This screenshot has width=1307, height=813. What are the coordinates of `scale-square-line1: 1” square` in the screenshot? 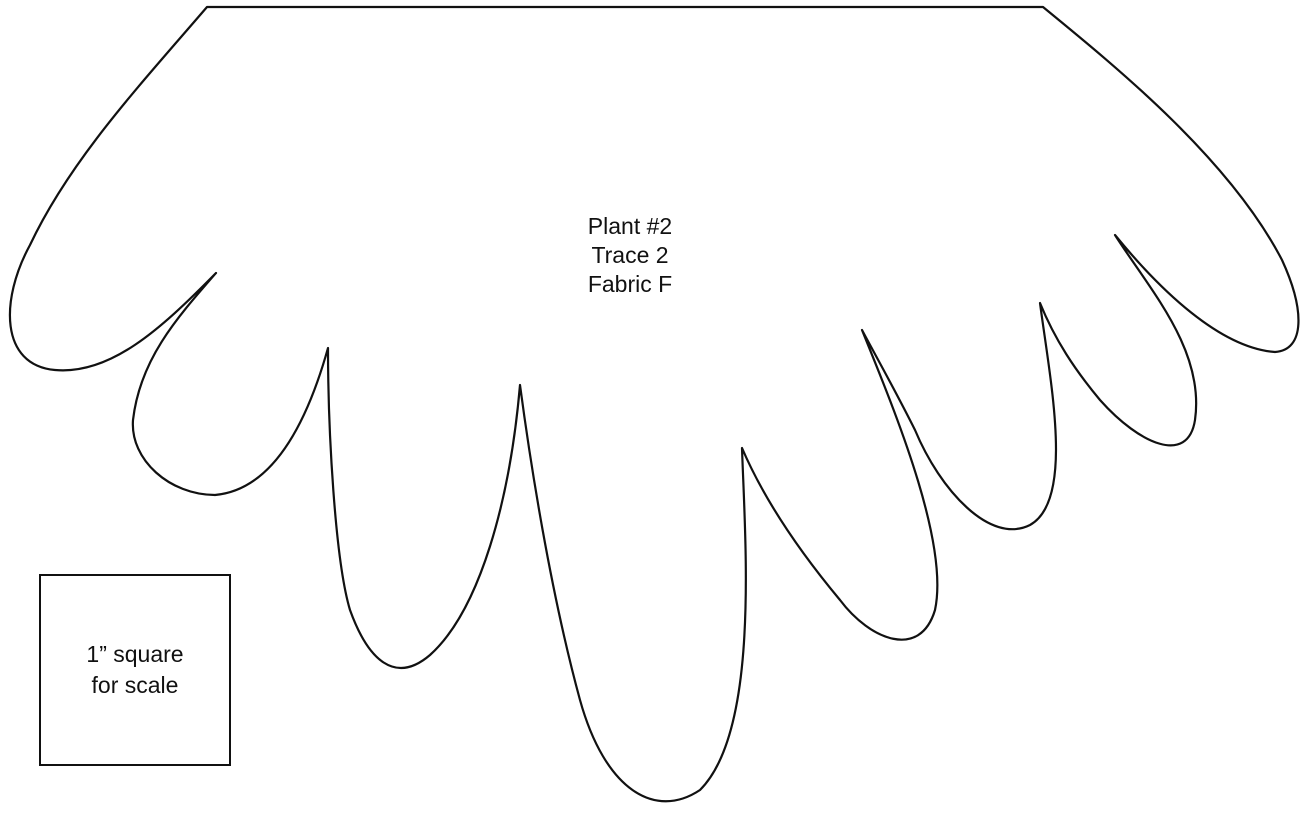 It's located at (135, 654).